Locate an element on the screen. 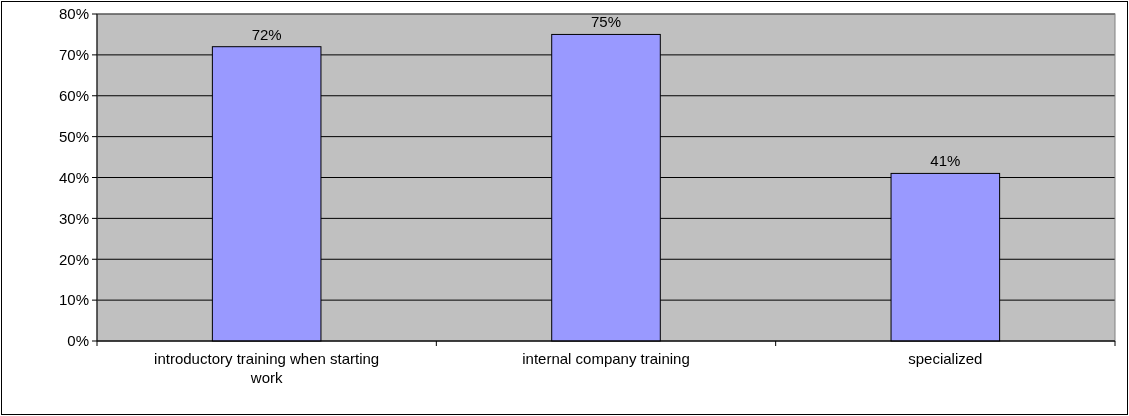 The width and height of the screenshot is (1129, 416). y-tick-label: 60% is located at coordinates (73, 95).